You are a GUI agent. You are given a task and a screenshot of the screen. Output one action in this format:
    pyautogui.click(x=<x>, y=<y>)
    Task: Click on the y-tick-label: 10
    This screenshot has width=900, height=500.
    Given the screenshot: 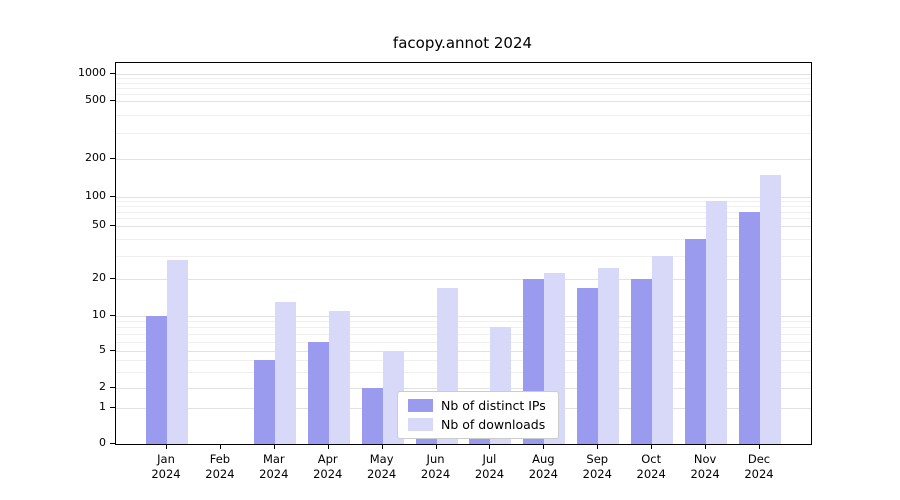 What is the action you would take?
    pyautogui.click(x=99, y=314)
    